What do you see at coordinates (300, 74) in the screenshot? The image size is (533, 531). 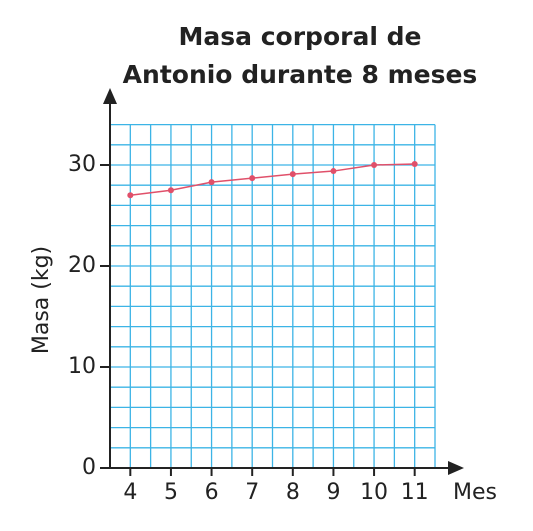 I see `chart-title: Antonio durante 8 meses` at bounding box center [300, 74].